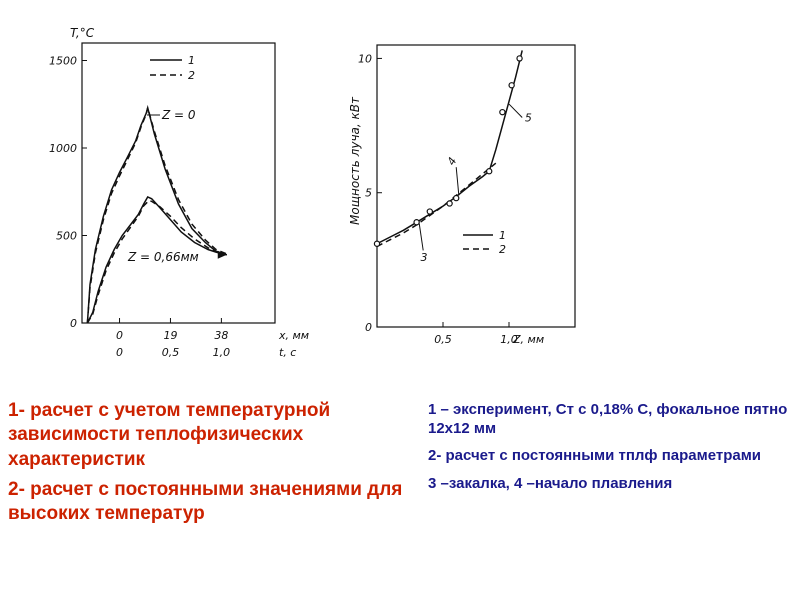 The image size is (800, 600). I want to click on annotation-z066: Z = 0,66мм, so click(163, 257).